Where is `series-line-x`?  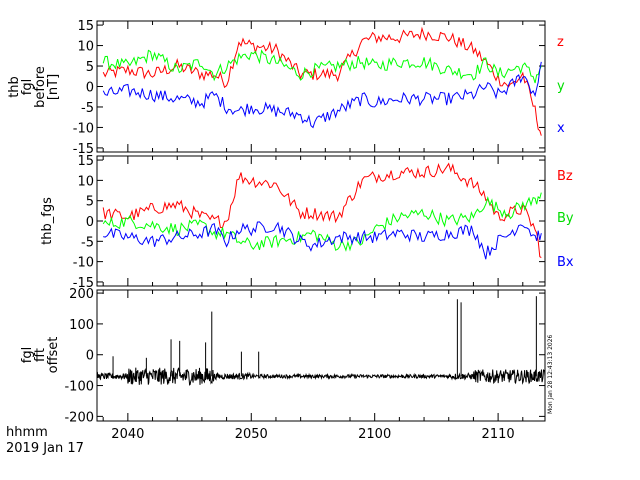 series-line-x is located at coordinates (322, 95).